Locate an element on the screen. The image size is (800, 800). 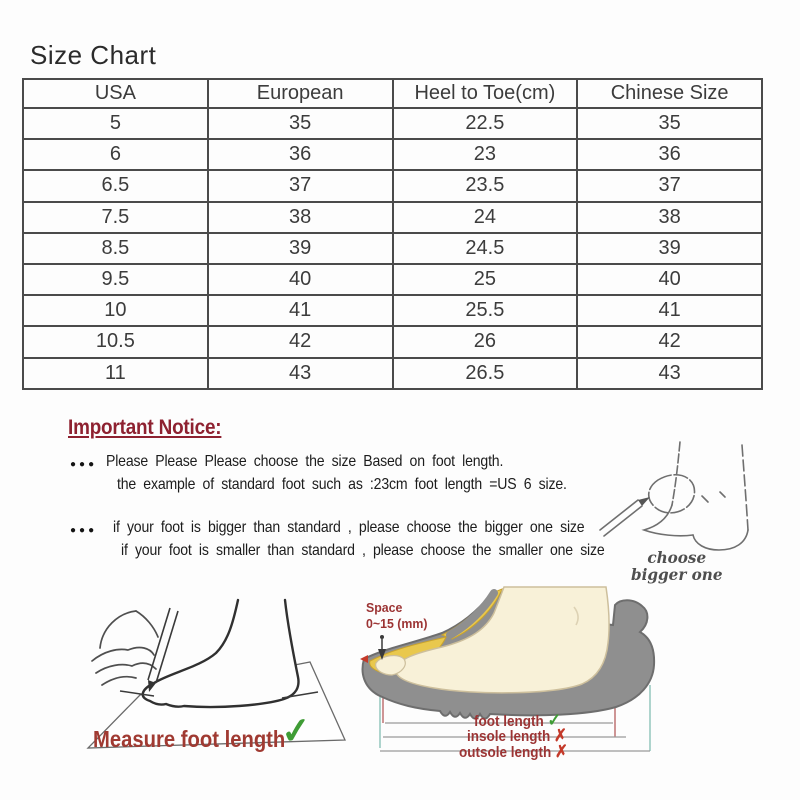
table-cell-usa: 11 is located at coordinates (115, 373).